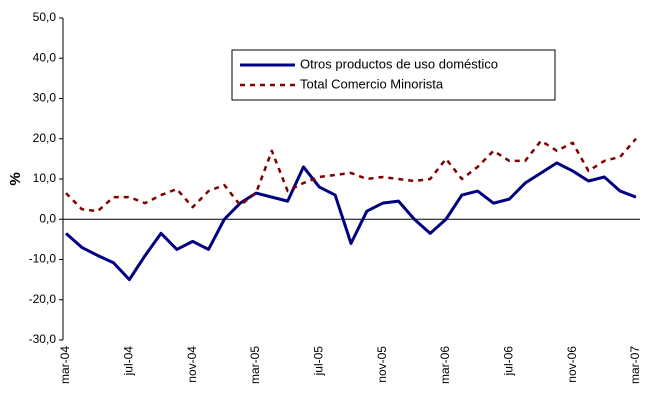 The image size is (653, 405). I want to click on y-tick-label: -10,0, so click(43, 259).